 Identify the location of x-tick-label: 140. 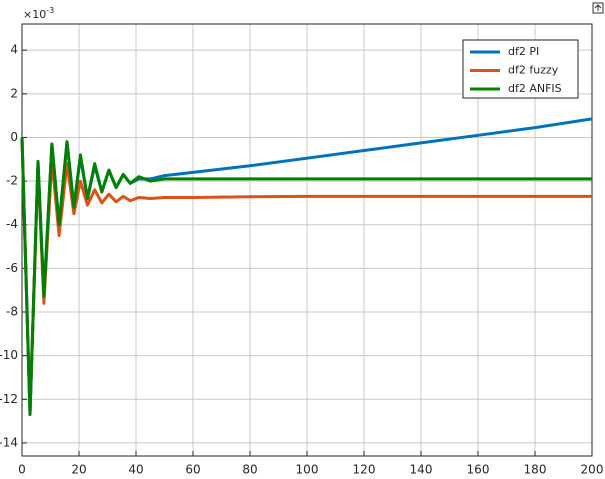
(421, 470).